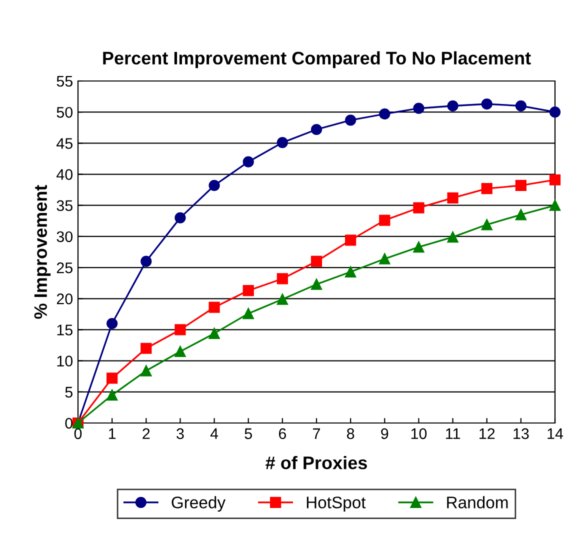 The image size is (566, 547). What do you see at coordinates (64, 268) in the screenshot?
I see `y-tick-label: 25` at bounding box center [64, 268].